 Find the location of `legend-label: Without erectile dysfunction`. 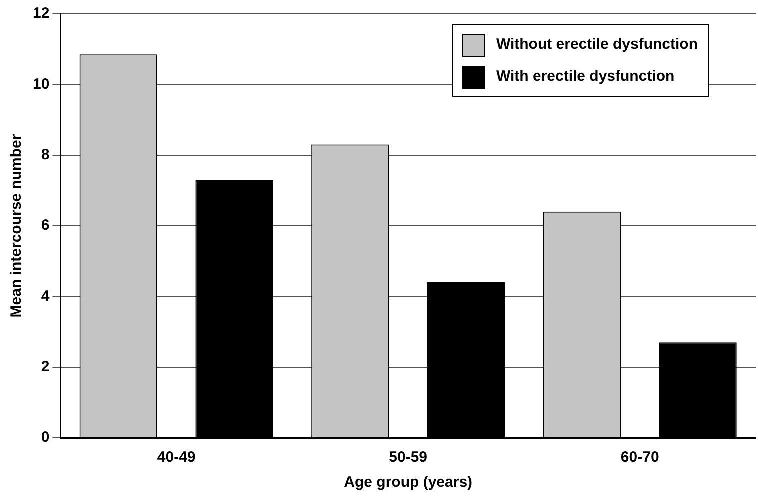

legend-label: Without erectile dysfunction is located at coordinates (597, 45).